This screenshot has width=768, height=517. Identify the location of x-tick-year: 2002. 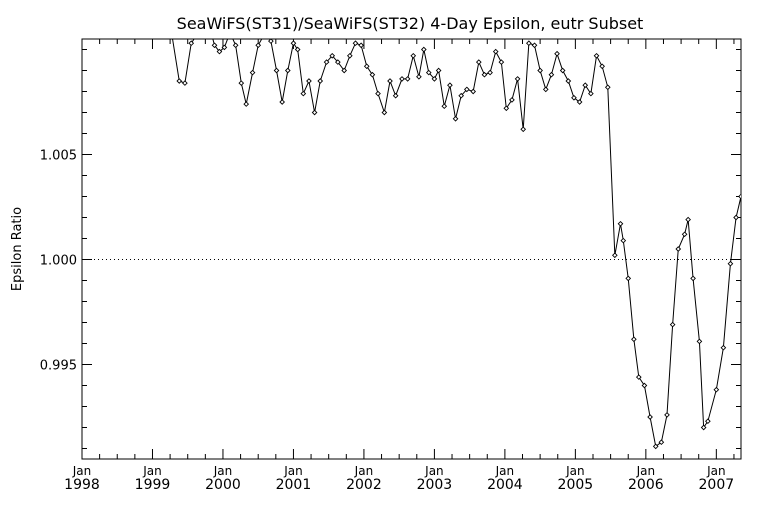
(364, 485).